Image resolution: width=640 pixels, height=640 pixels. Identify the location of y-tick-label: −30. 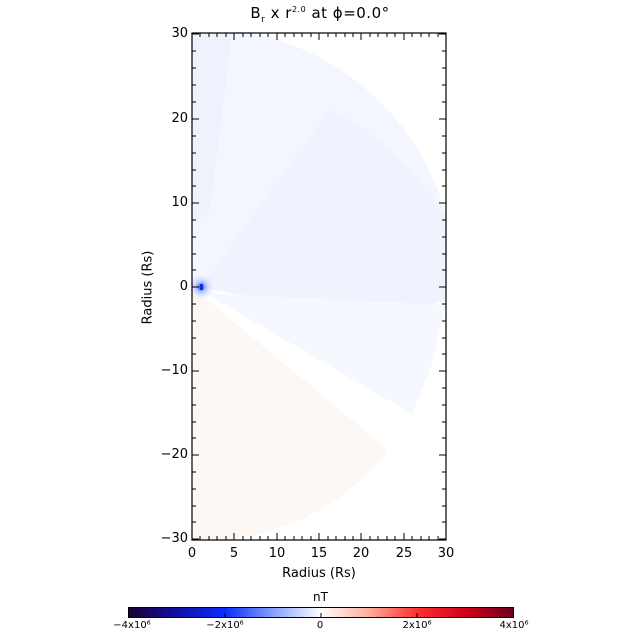
(174, 538).